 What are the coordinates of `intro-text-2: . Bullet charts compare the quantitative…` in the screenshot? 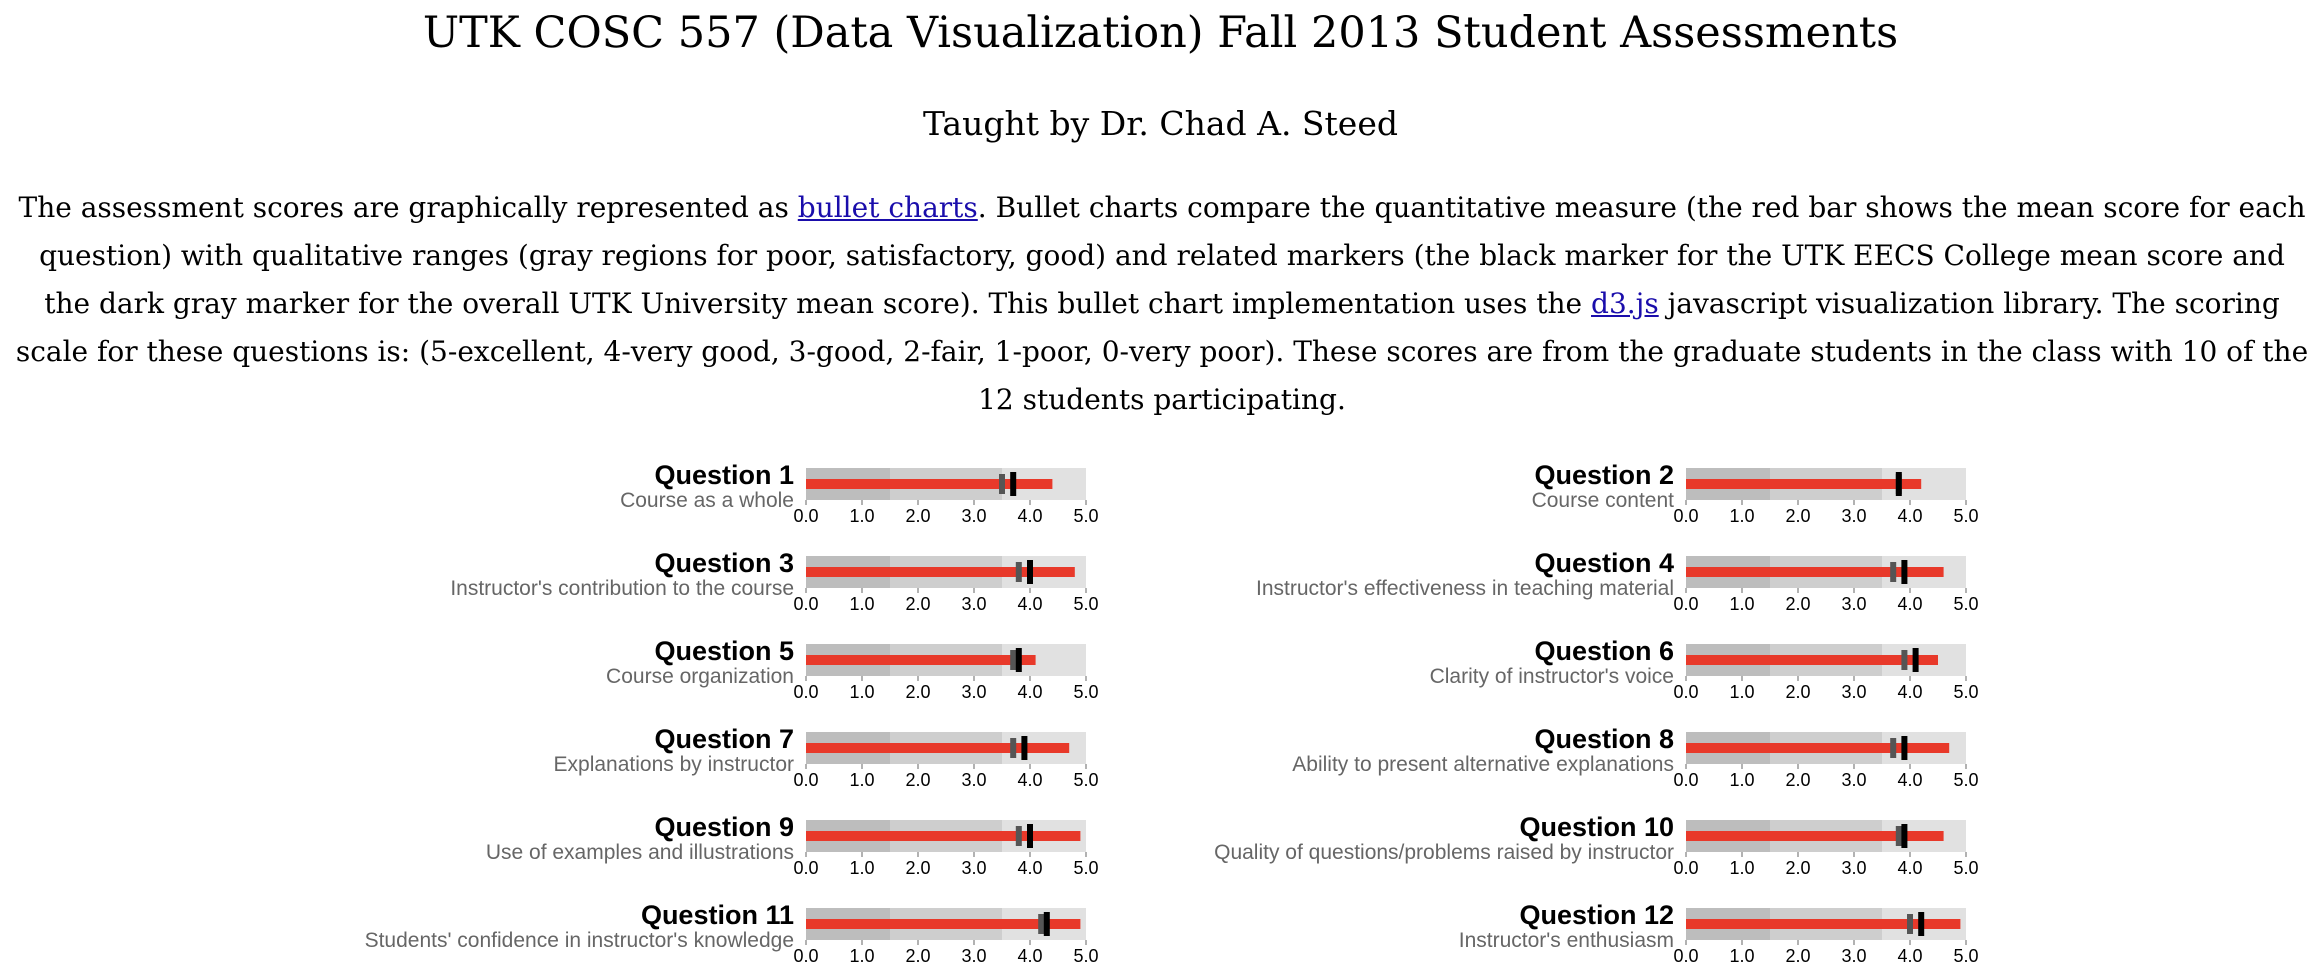 It's located at (1172, 255).